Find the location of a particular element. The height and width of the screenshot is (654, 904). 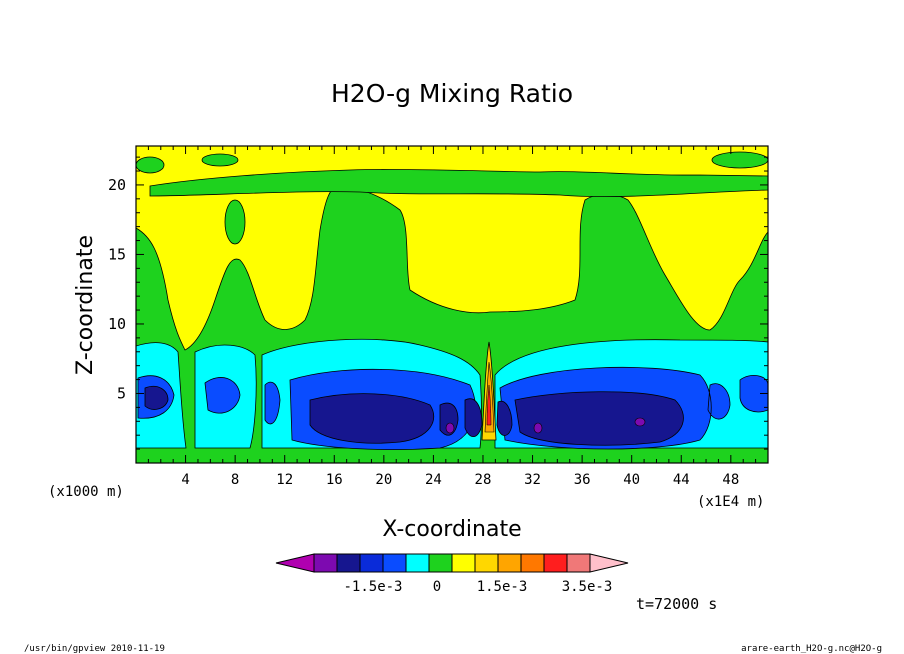

y-tick-label: 10 is located at coordinates (117, 324).